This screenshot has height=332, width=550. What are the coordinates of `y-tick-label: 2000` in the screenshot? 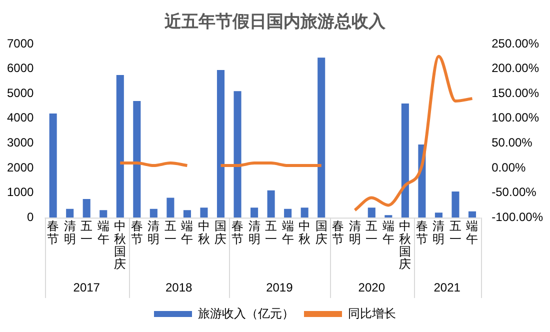 It's located at (20, 167).